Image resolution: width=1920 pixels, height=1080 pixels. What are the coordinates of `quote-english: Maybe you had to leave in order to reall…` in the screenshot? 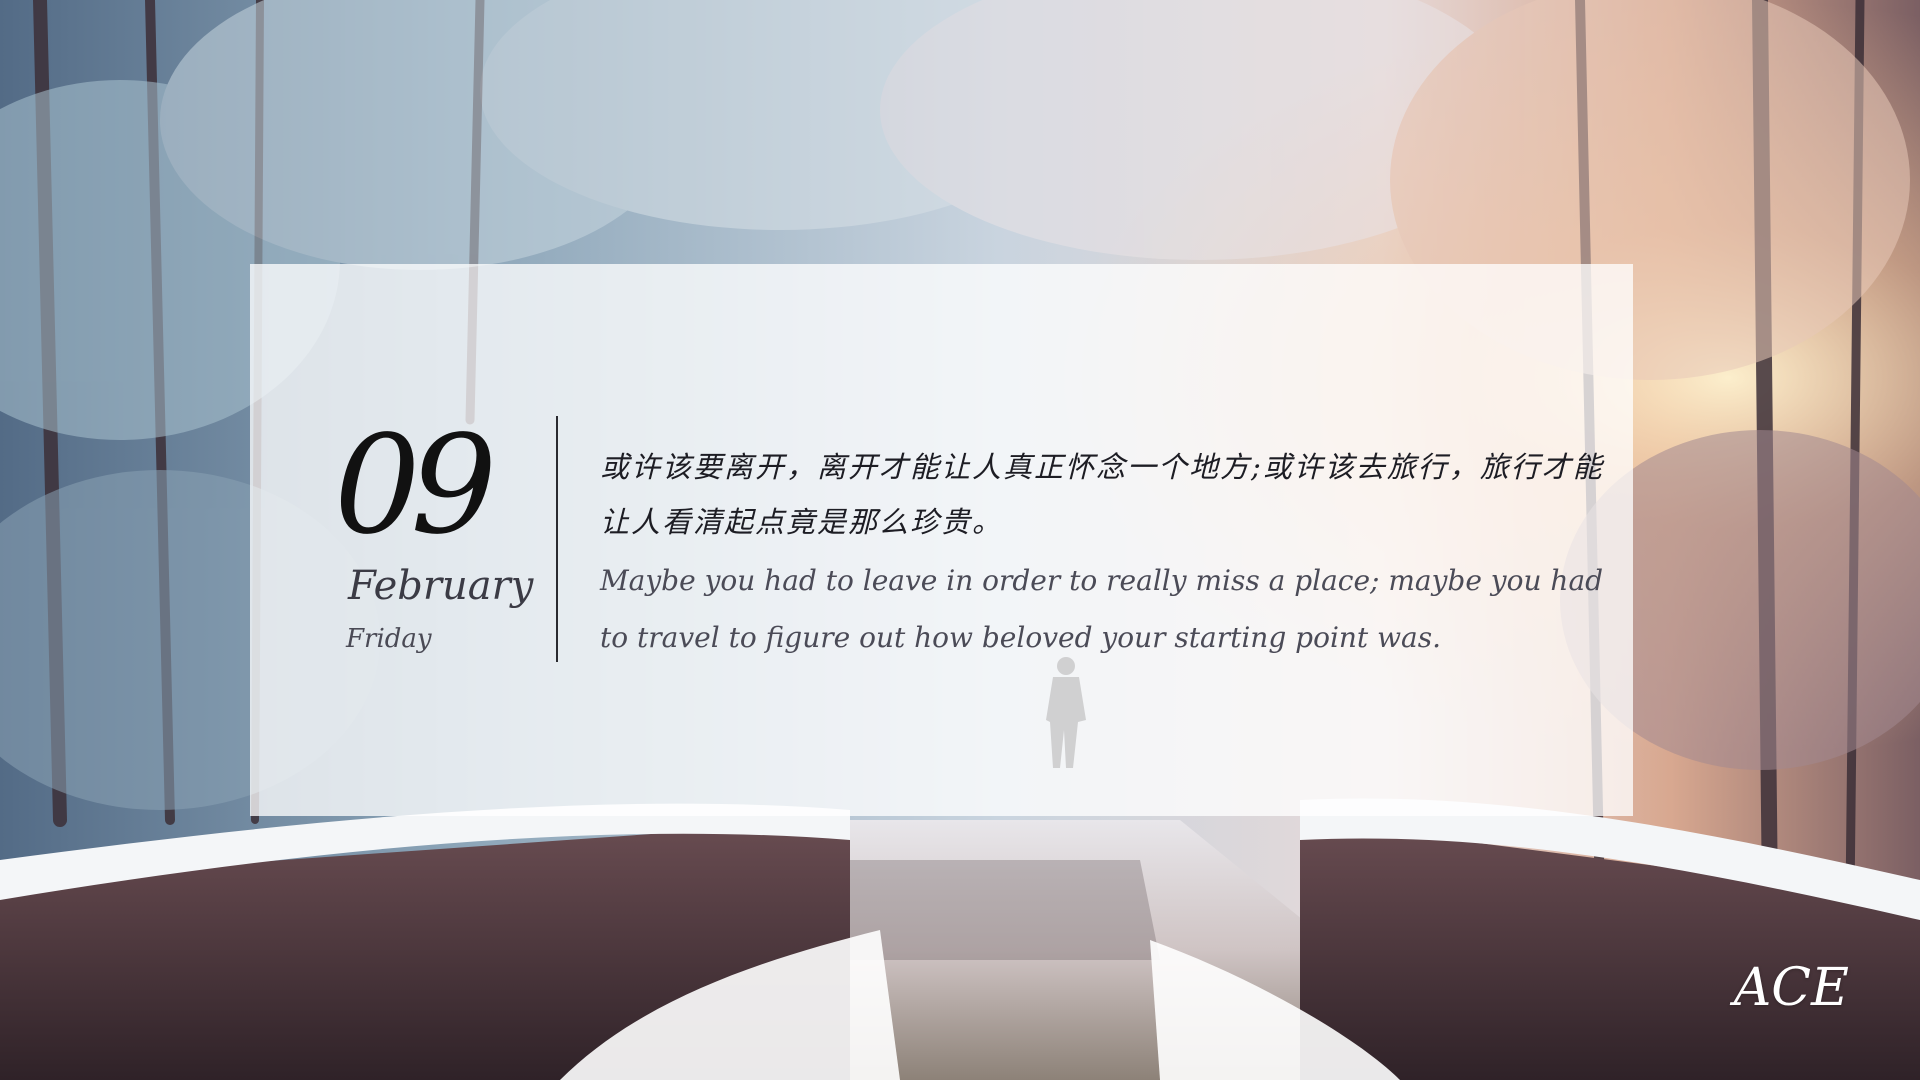 It's located at (1102, 609).